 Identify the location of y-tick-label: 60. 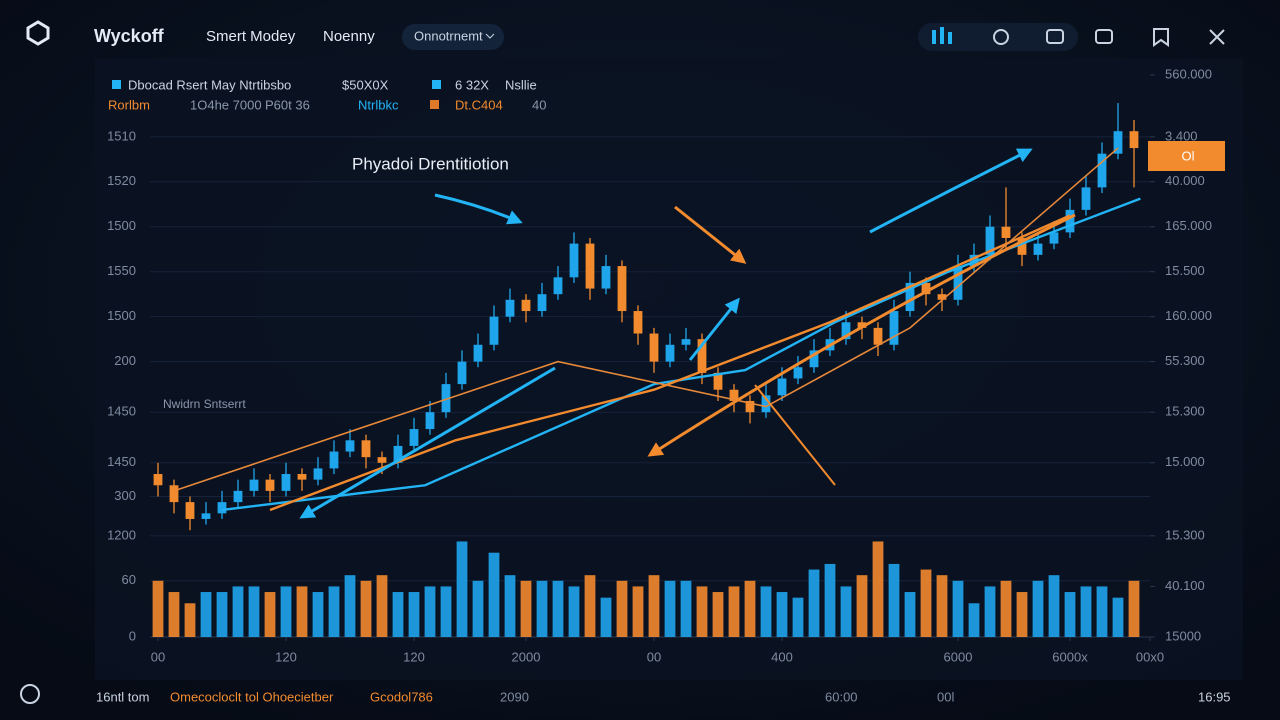
(129, 579).